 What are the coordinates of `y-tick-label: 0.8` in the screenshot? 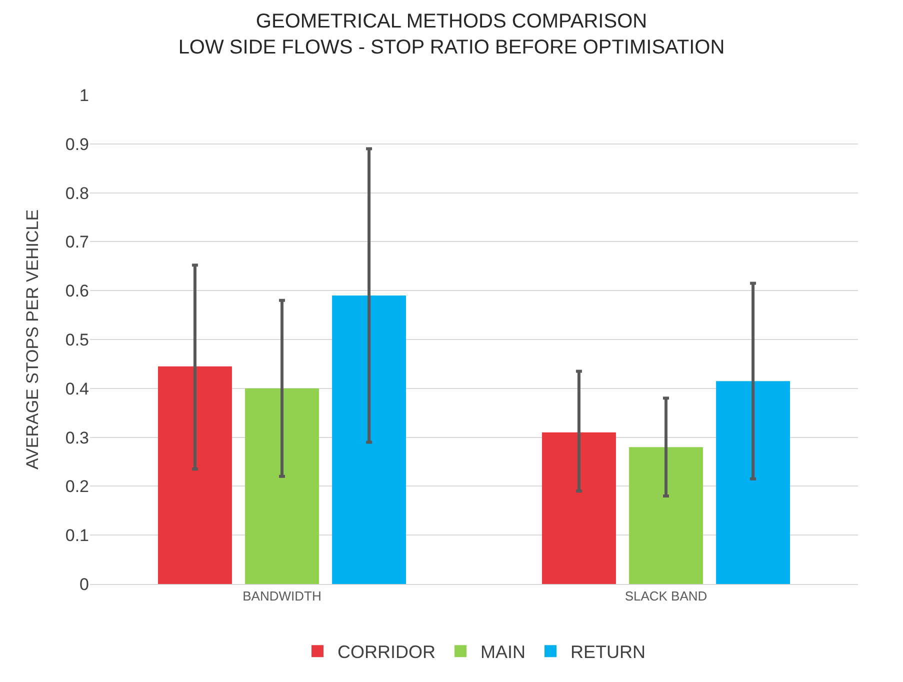 It's located at (77, 193).